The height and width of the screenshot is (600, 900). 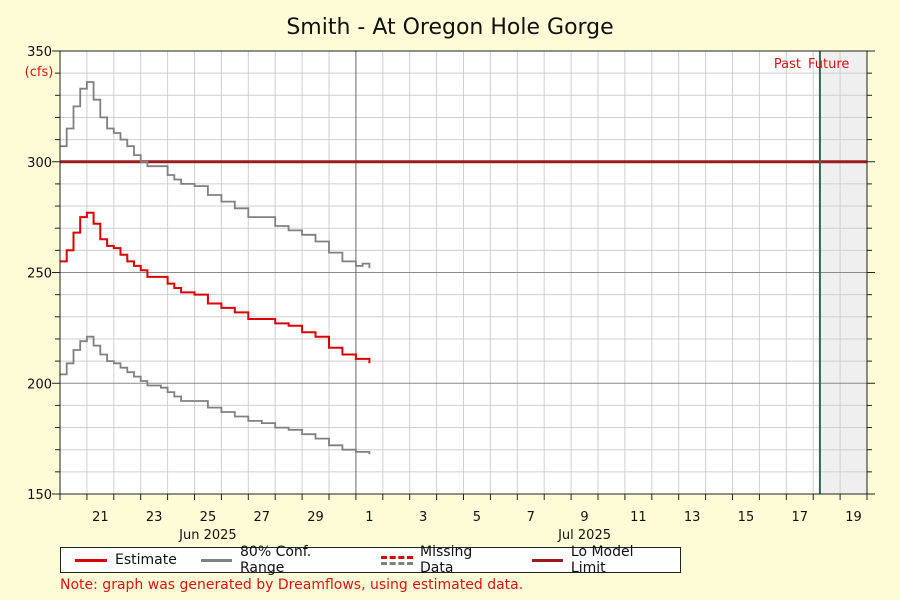 What do you see at coordinates (423, 517) in the screenshot?
I see `x-tick-label: 3` at bounding box center [423, 517].